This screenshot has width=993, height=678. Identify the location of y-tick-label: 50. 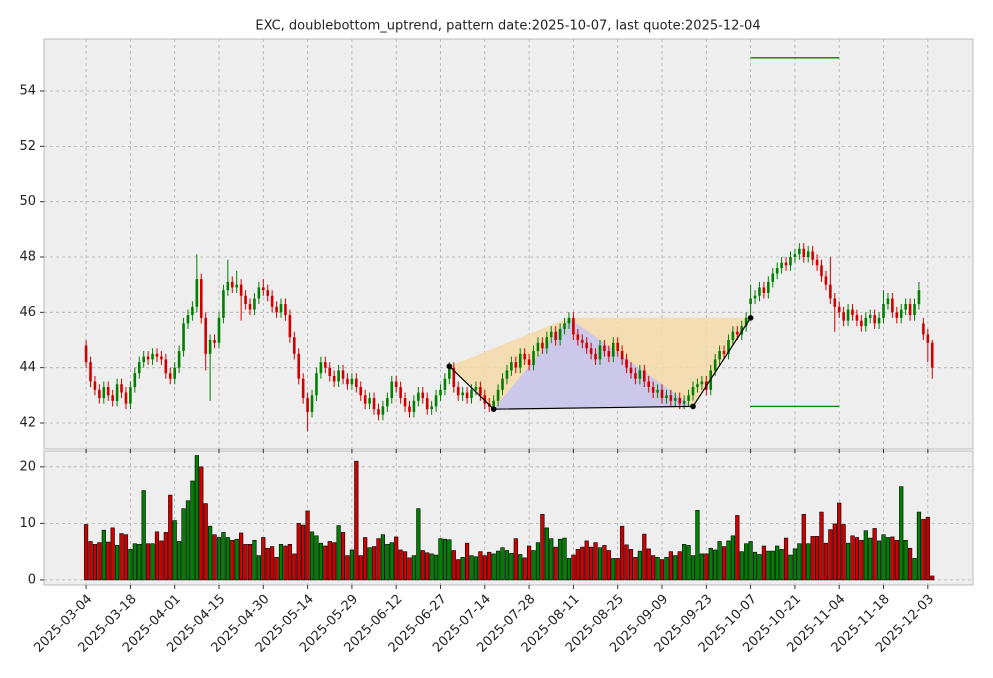
(27, 201).